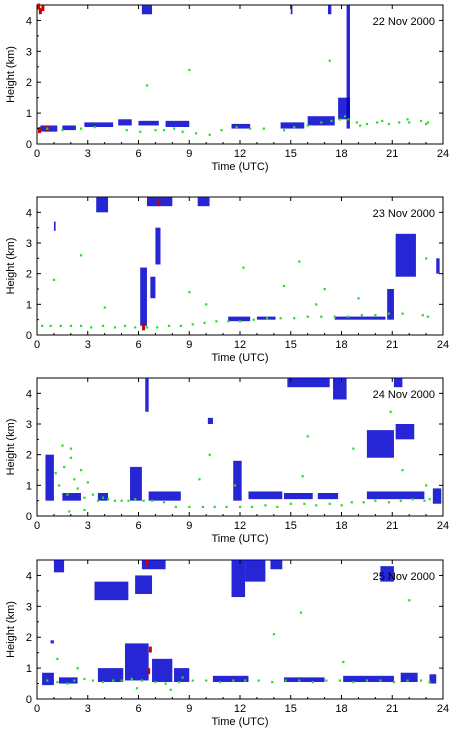 The height and width of the screenshot is (740, 464). I want to click on x-tick-label: 3, so click(88, 526).